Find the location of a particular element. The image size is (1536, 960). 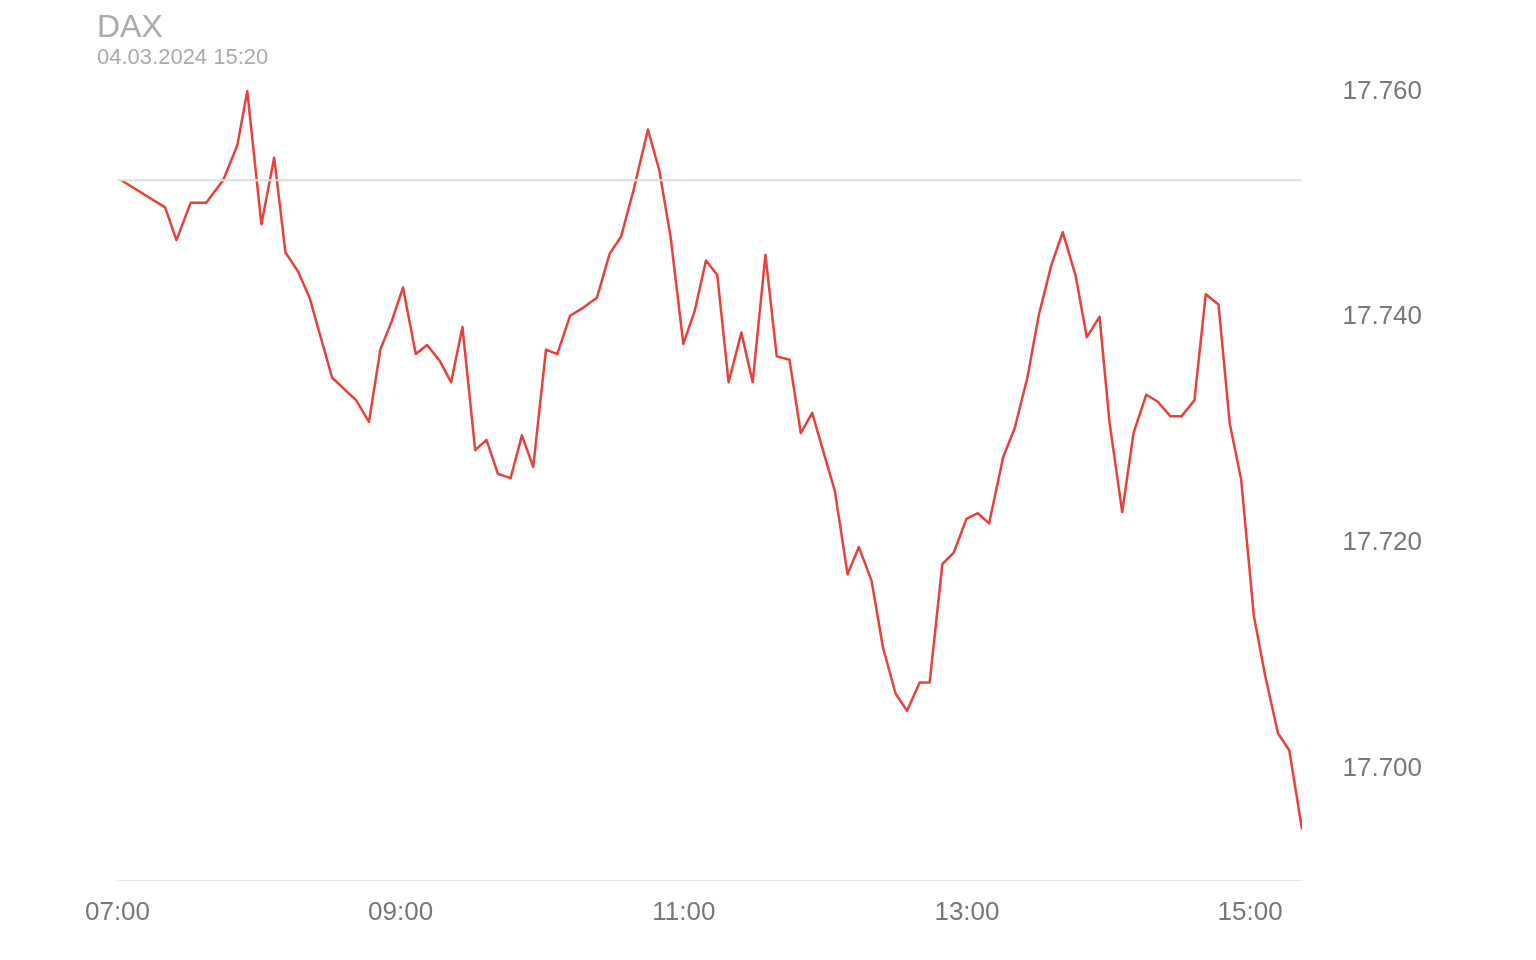

y-tick-label: 17.720 is located at coordinates (1382, 540).